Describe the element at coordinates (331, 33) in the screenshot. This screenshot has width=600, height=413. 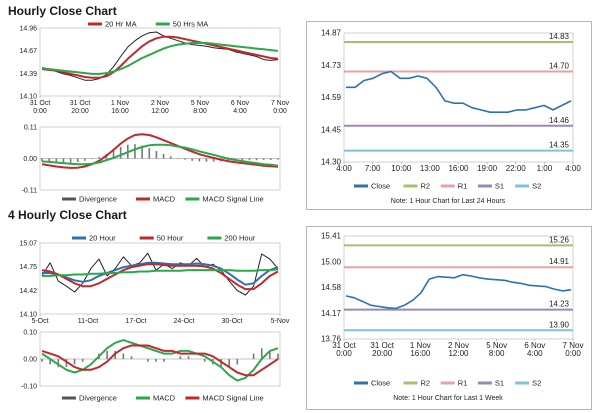
I see `hourly_24h-ytick-label: 14.87` at that location.